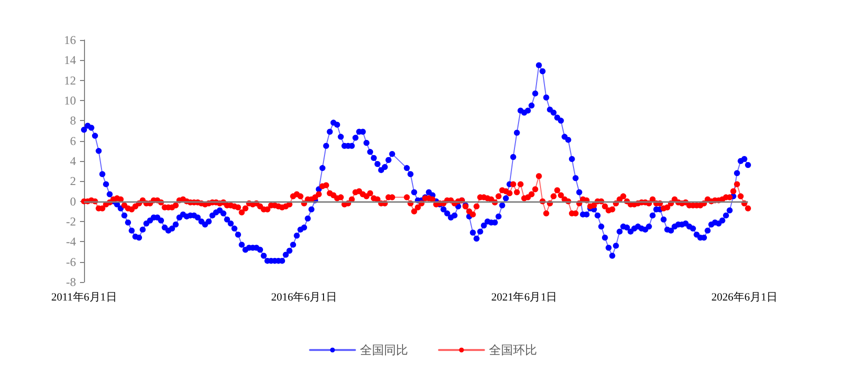  I want to click on legend-label: 全国环比, so click(513, 350).